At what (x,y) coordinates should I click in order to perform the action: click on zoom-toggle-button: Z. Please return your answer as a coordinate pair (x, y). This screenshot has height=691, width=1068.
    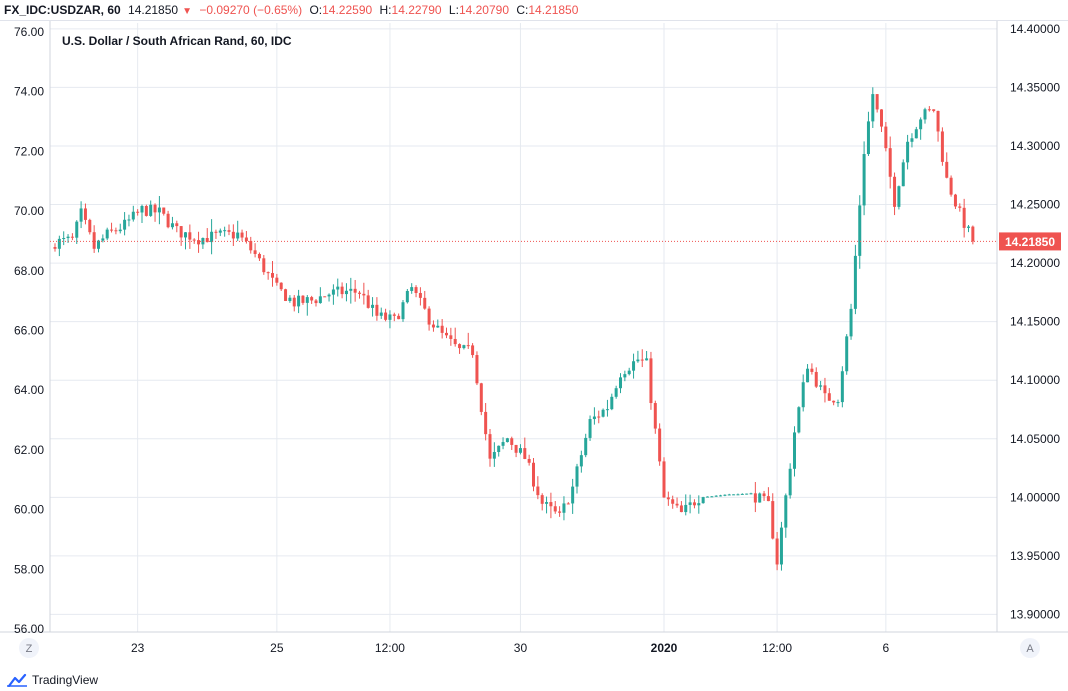
    Looking at the image, I should click on (29, 648).